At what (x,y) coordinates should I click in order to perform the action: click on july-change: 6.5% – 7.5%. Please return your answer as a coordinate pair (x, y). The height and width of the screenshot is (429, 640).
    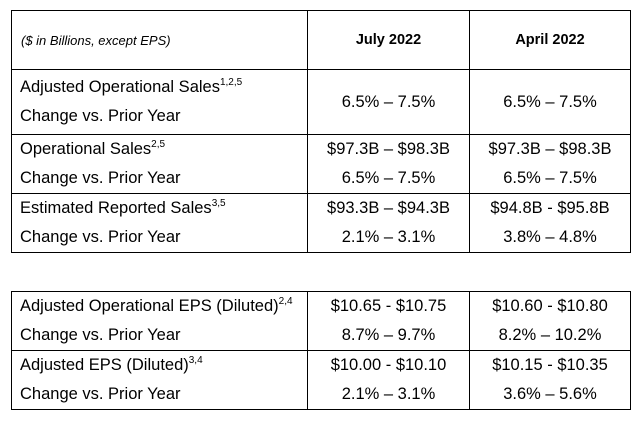
    Looking at the image, I should click on (388, 178).